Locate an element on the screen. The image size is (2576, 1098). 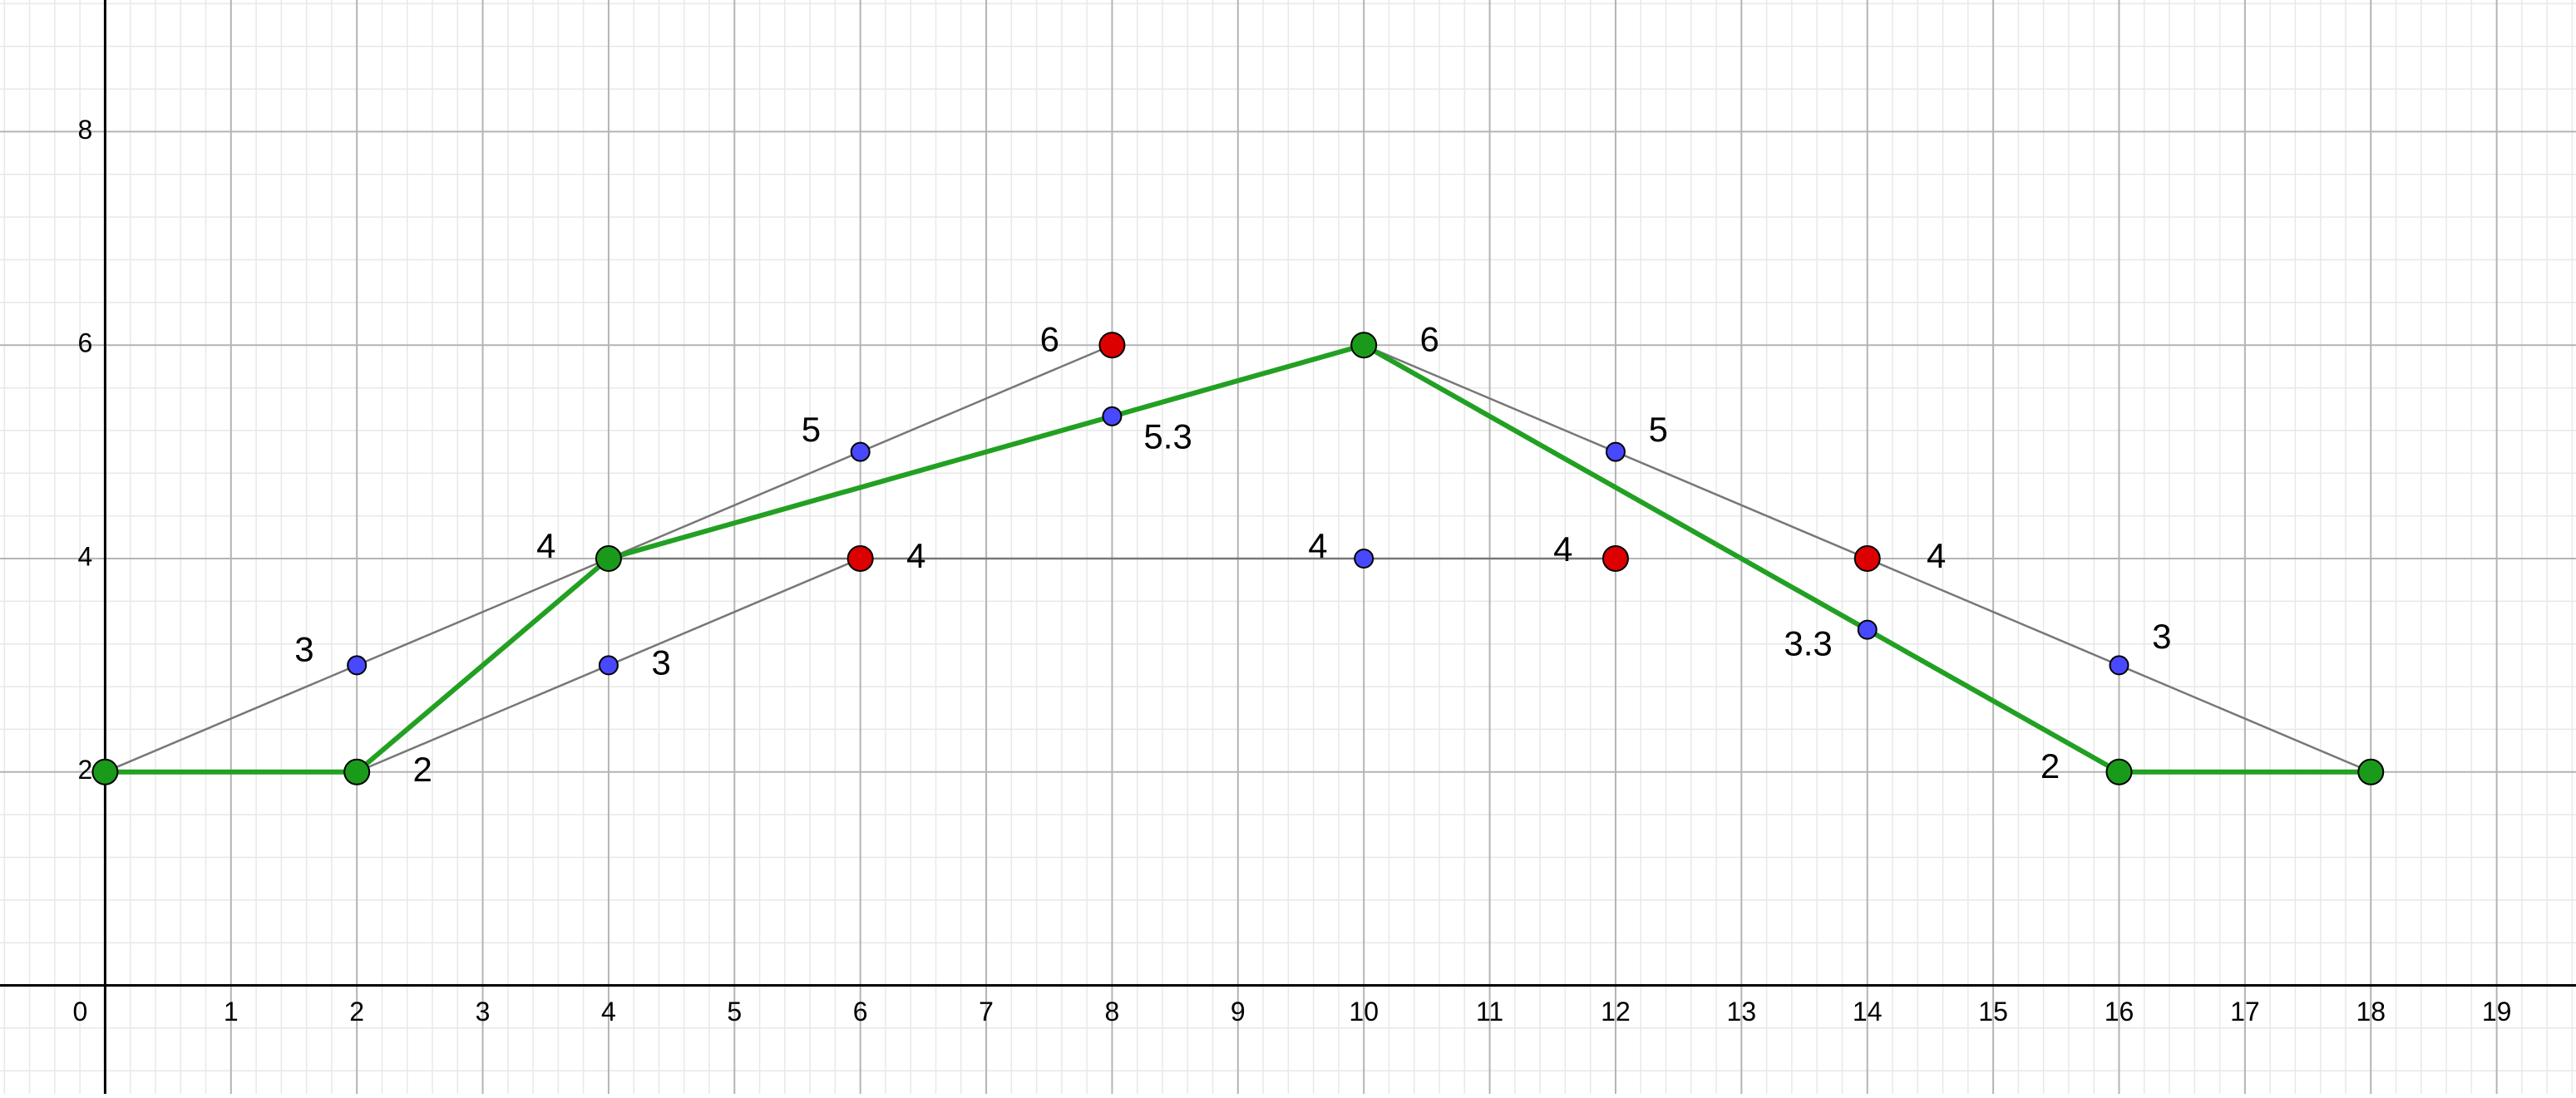
x-tick-label: 10 is located at coordinates (1364, 1012).